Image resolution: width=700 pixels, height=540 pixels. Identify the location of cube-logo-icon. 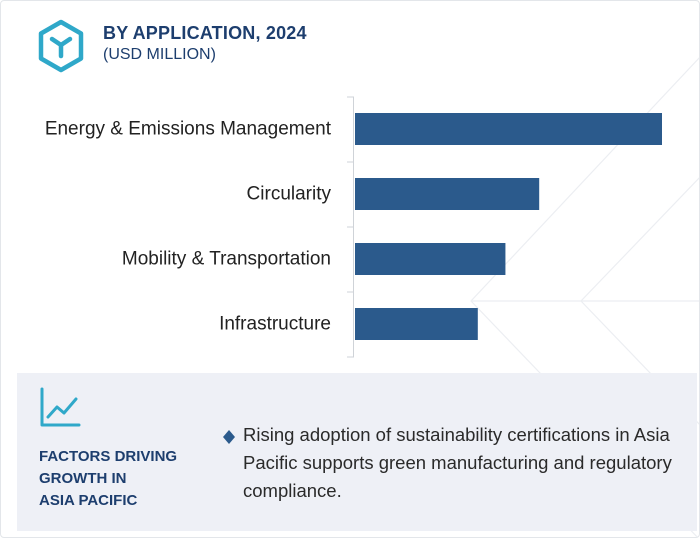
(61, 46).